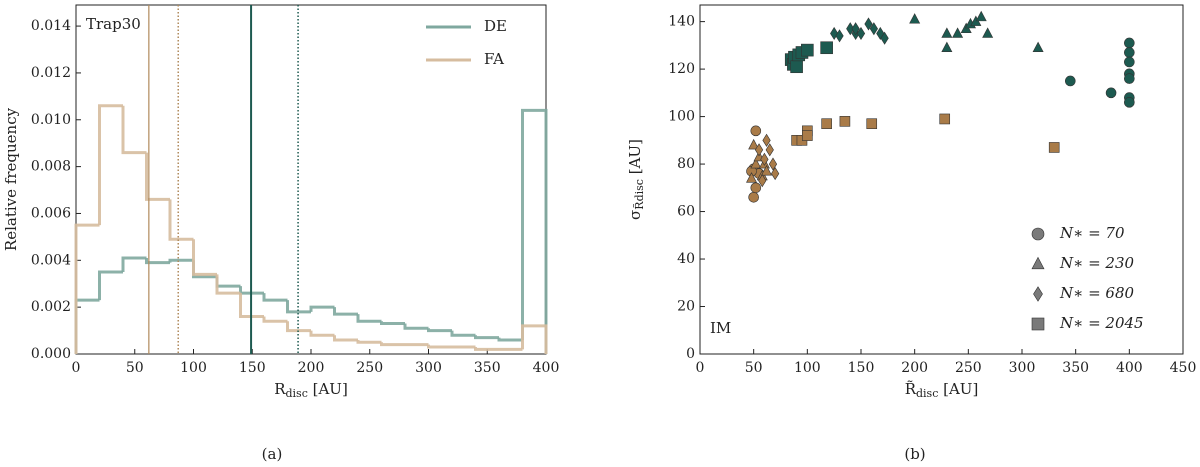 Image resolution: width=1200 pixels, height=467 pixels. What do you see at coordinates (296, 393) in the screenshot?
I see `x-axis-label-part: disc` at bounding box center [296, 393].